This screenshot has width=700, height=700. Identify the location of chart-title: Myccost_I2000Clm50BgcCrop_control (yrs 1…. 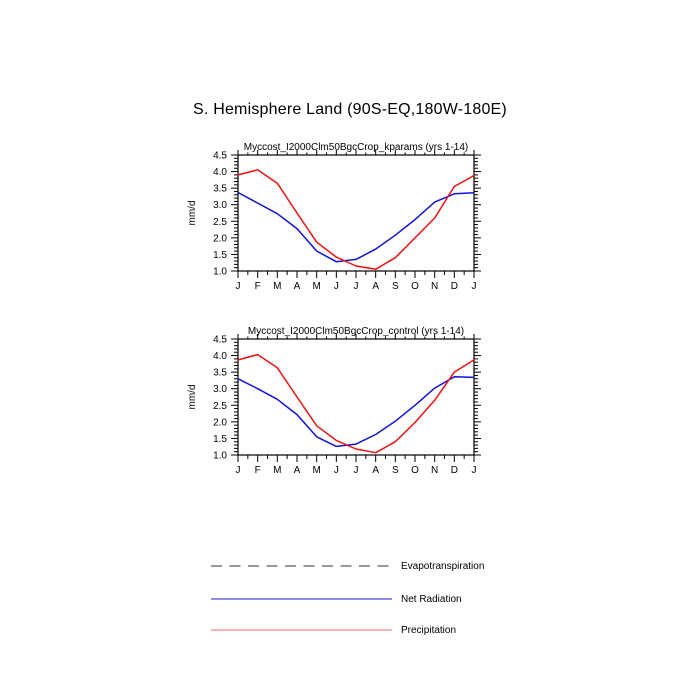
(356, 331).